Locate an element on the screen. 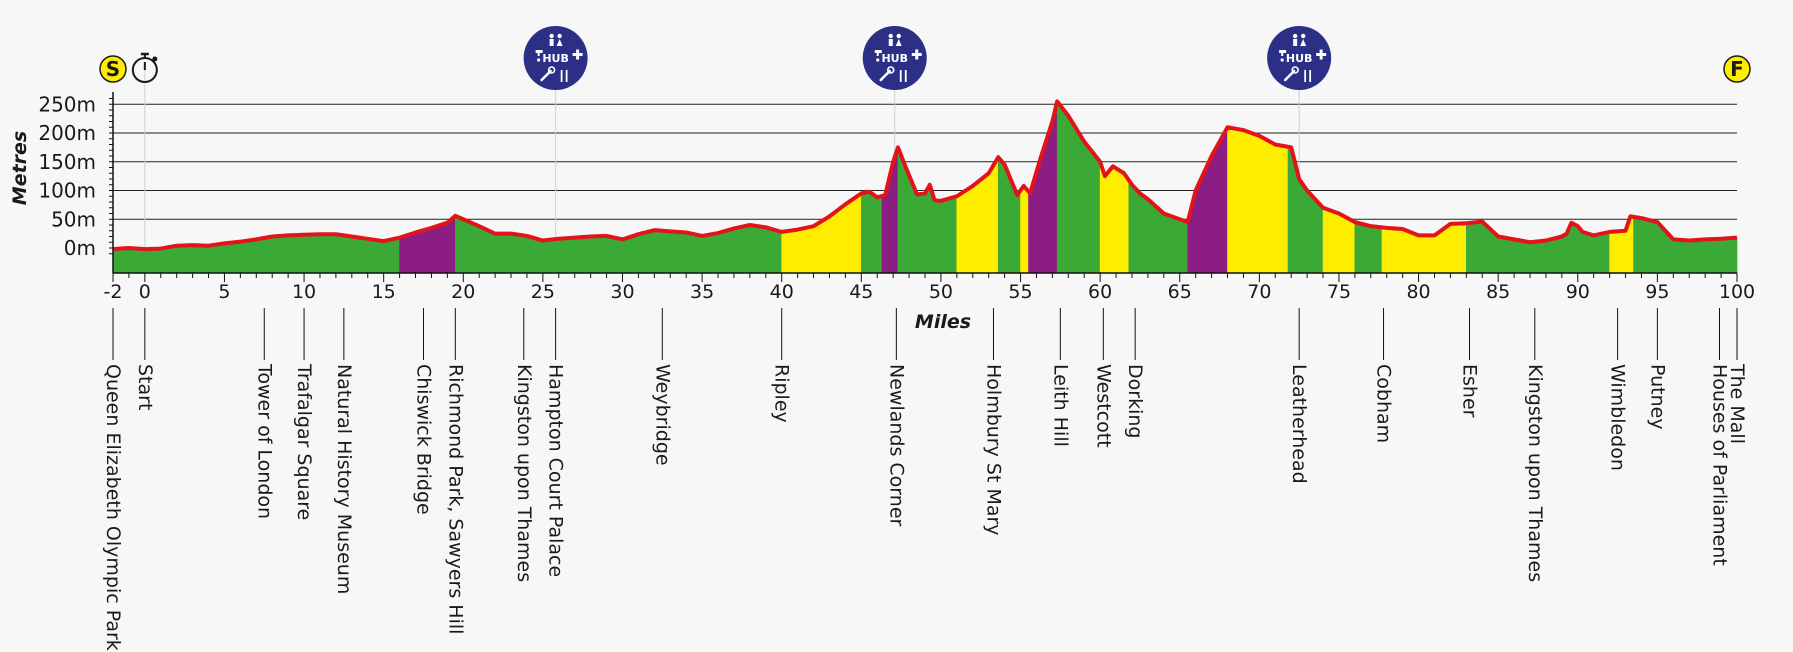 This screenshot has height=652, width=1793. stopwatch-icon is located at coordinates (144, 67).